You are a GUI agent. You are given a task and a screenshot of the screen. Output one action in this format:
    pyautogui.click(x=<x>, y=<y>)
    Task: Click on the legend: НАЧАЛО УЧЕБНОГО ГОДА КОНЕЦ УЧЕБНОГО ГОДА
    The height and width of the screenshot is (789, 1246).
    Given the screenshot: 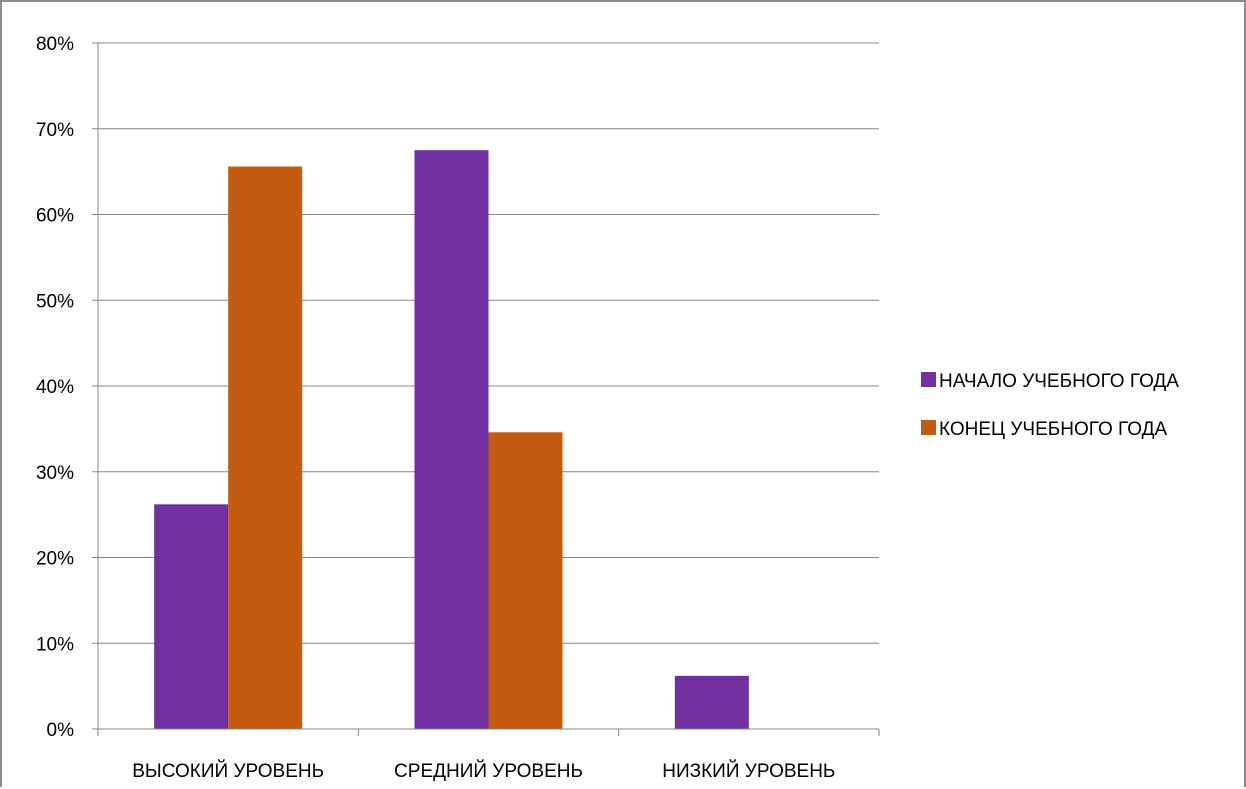 What is the action you would take?
    pyautogui.click(x=1050, y=405)
    